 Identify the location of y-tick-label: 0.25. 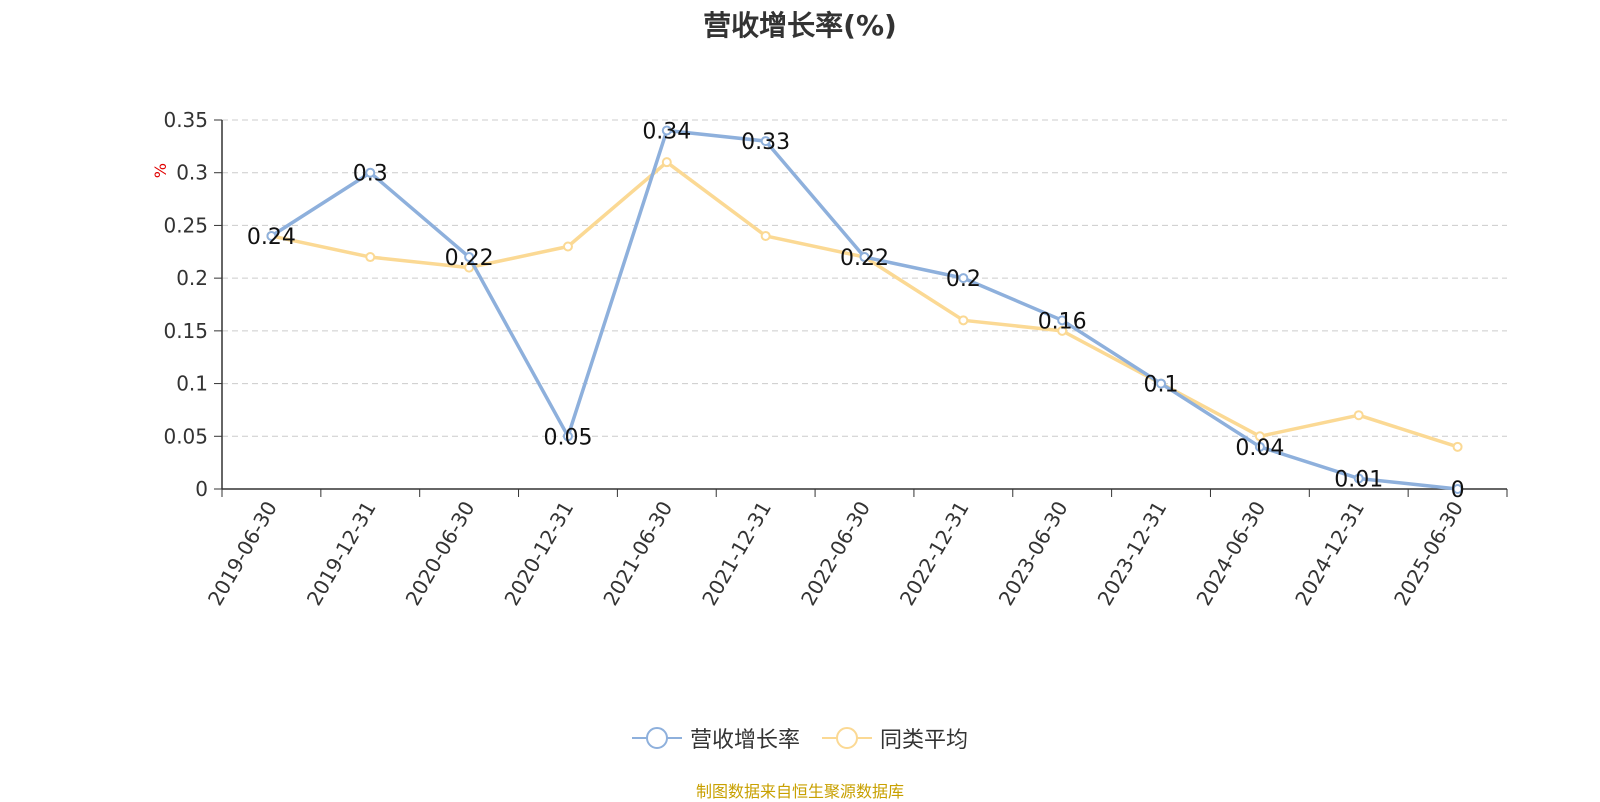
(185, 225).